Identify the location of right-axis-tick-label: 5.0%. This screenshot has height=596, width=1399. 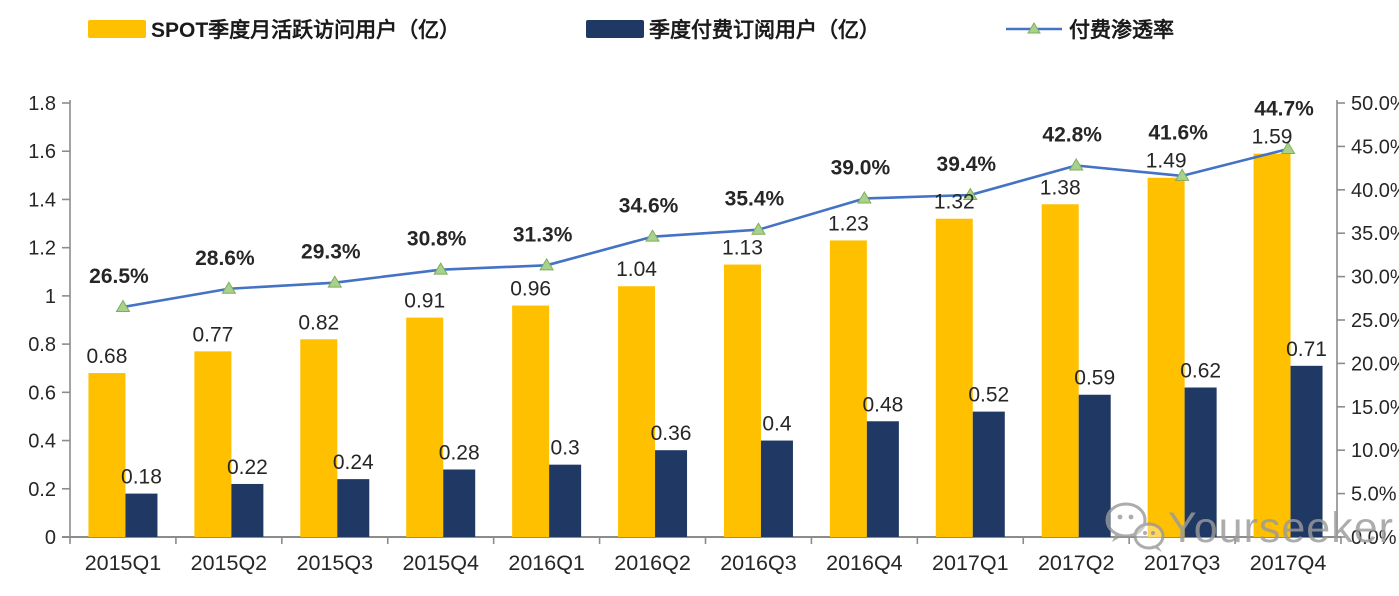
(1374, 495).